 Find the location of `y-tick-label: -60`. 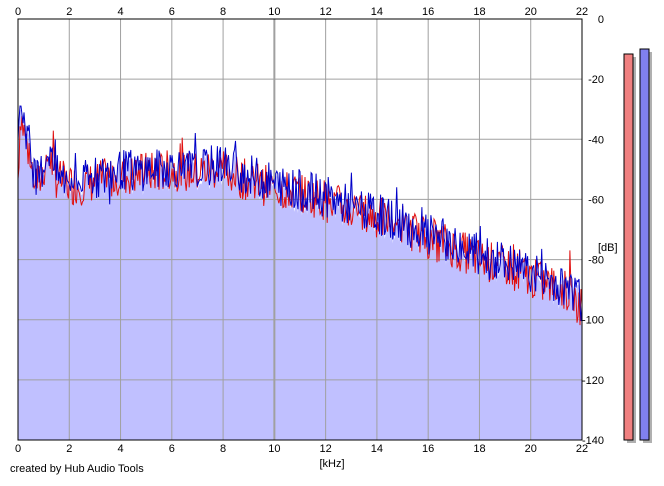

y-tick-label: -60 is located at coordinates (596, 200).